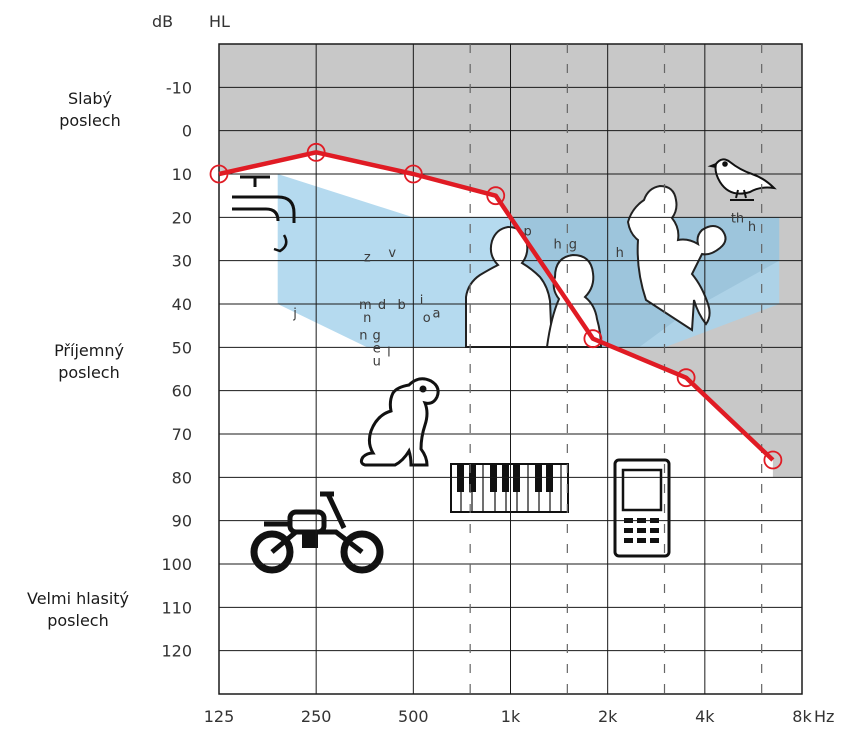 The image size is (842, 729). Describe the element at coordinates (742, 179) in the screenshot. I see `bird-icon` at that location.